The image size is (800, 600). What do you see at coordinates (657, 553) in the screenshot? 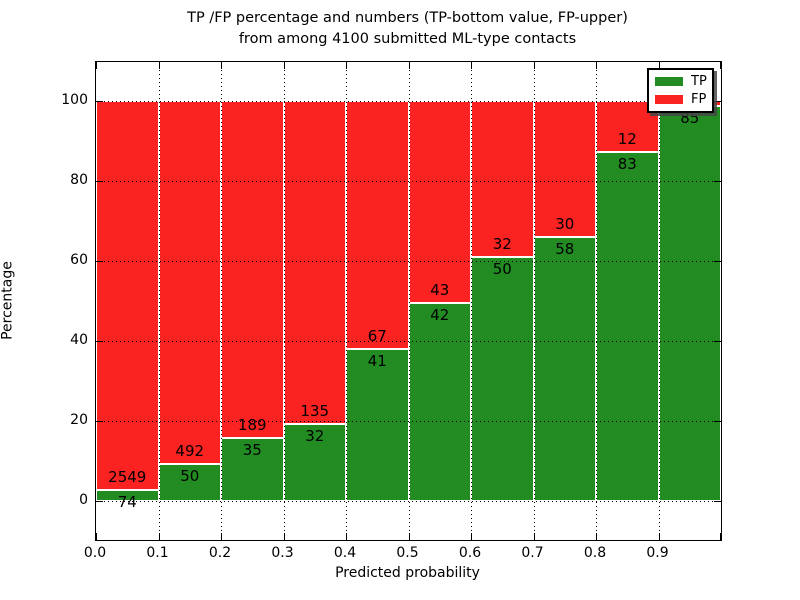
I see `x-tick-label: 0.9` at bounding box center [657, 553].